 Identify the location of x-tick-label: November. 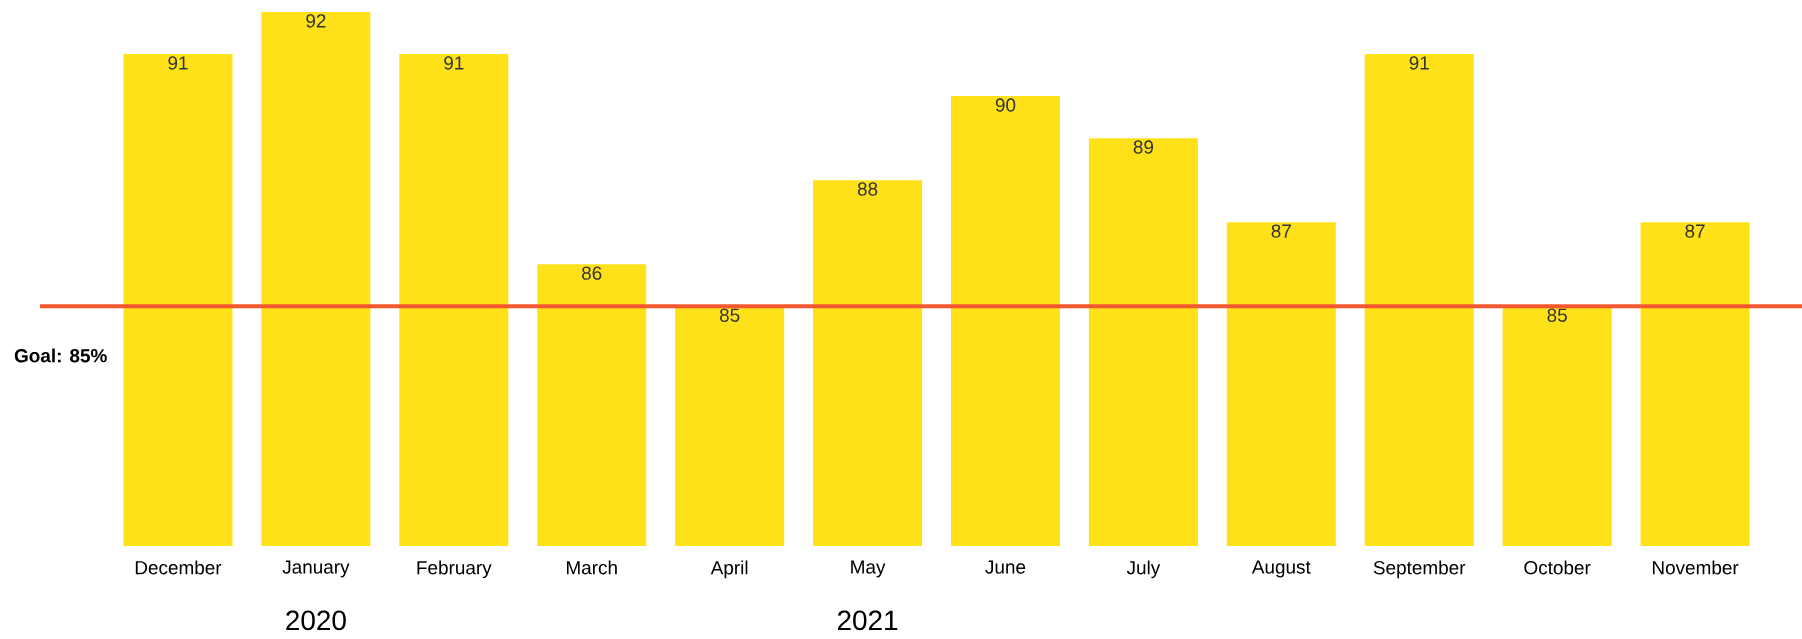
(1695, 567).